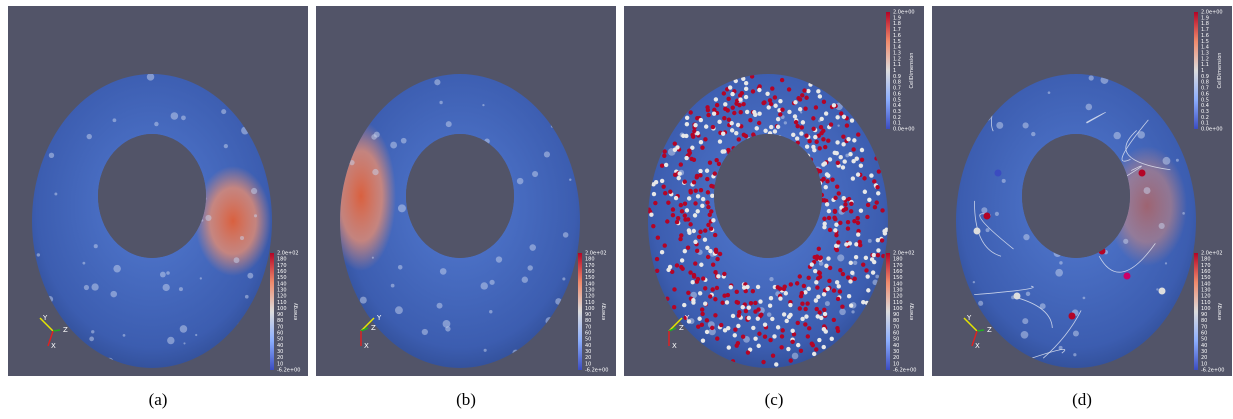 The height and width of the screenshot is (419, 1233). I want to click on surface-detail, so click(768, 220).